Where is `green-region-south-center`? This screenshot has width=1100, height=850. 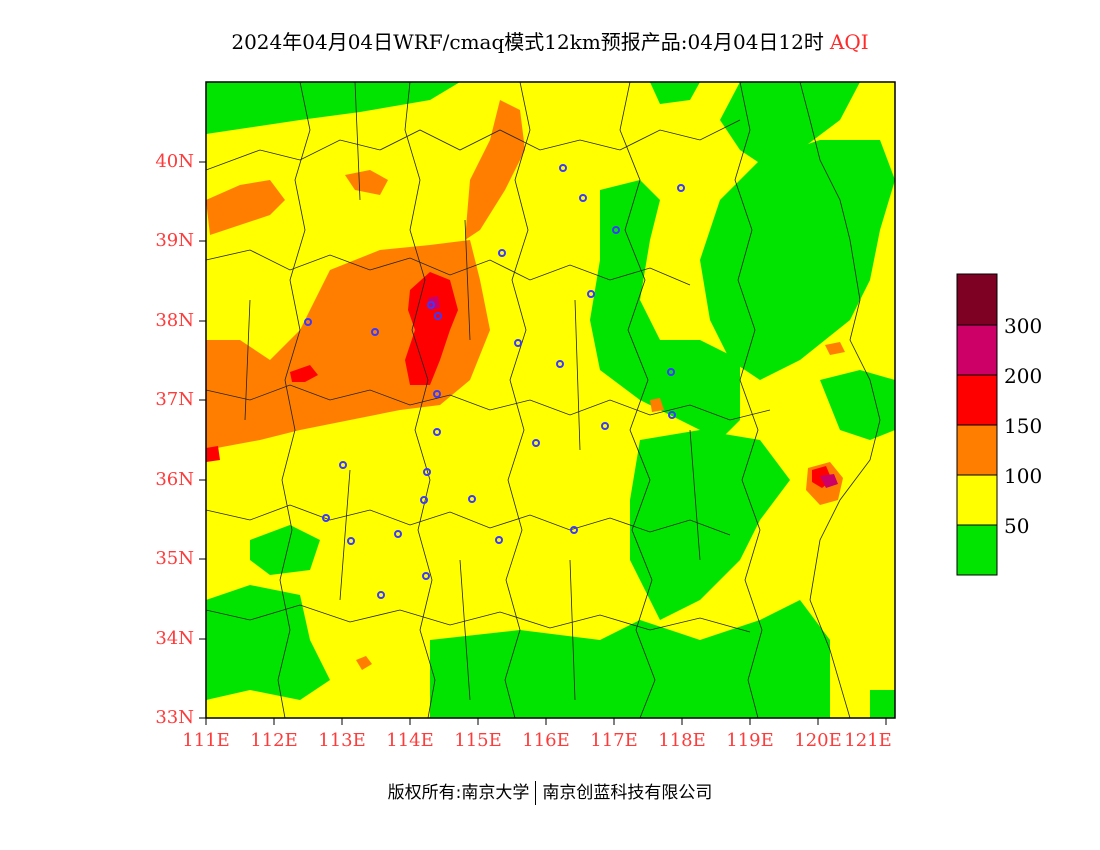
green-region-south-center is located at coordinates (630, 659).